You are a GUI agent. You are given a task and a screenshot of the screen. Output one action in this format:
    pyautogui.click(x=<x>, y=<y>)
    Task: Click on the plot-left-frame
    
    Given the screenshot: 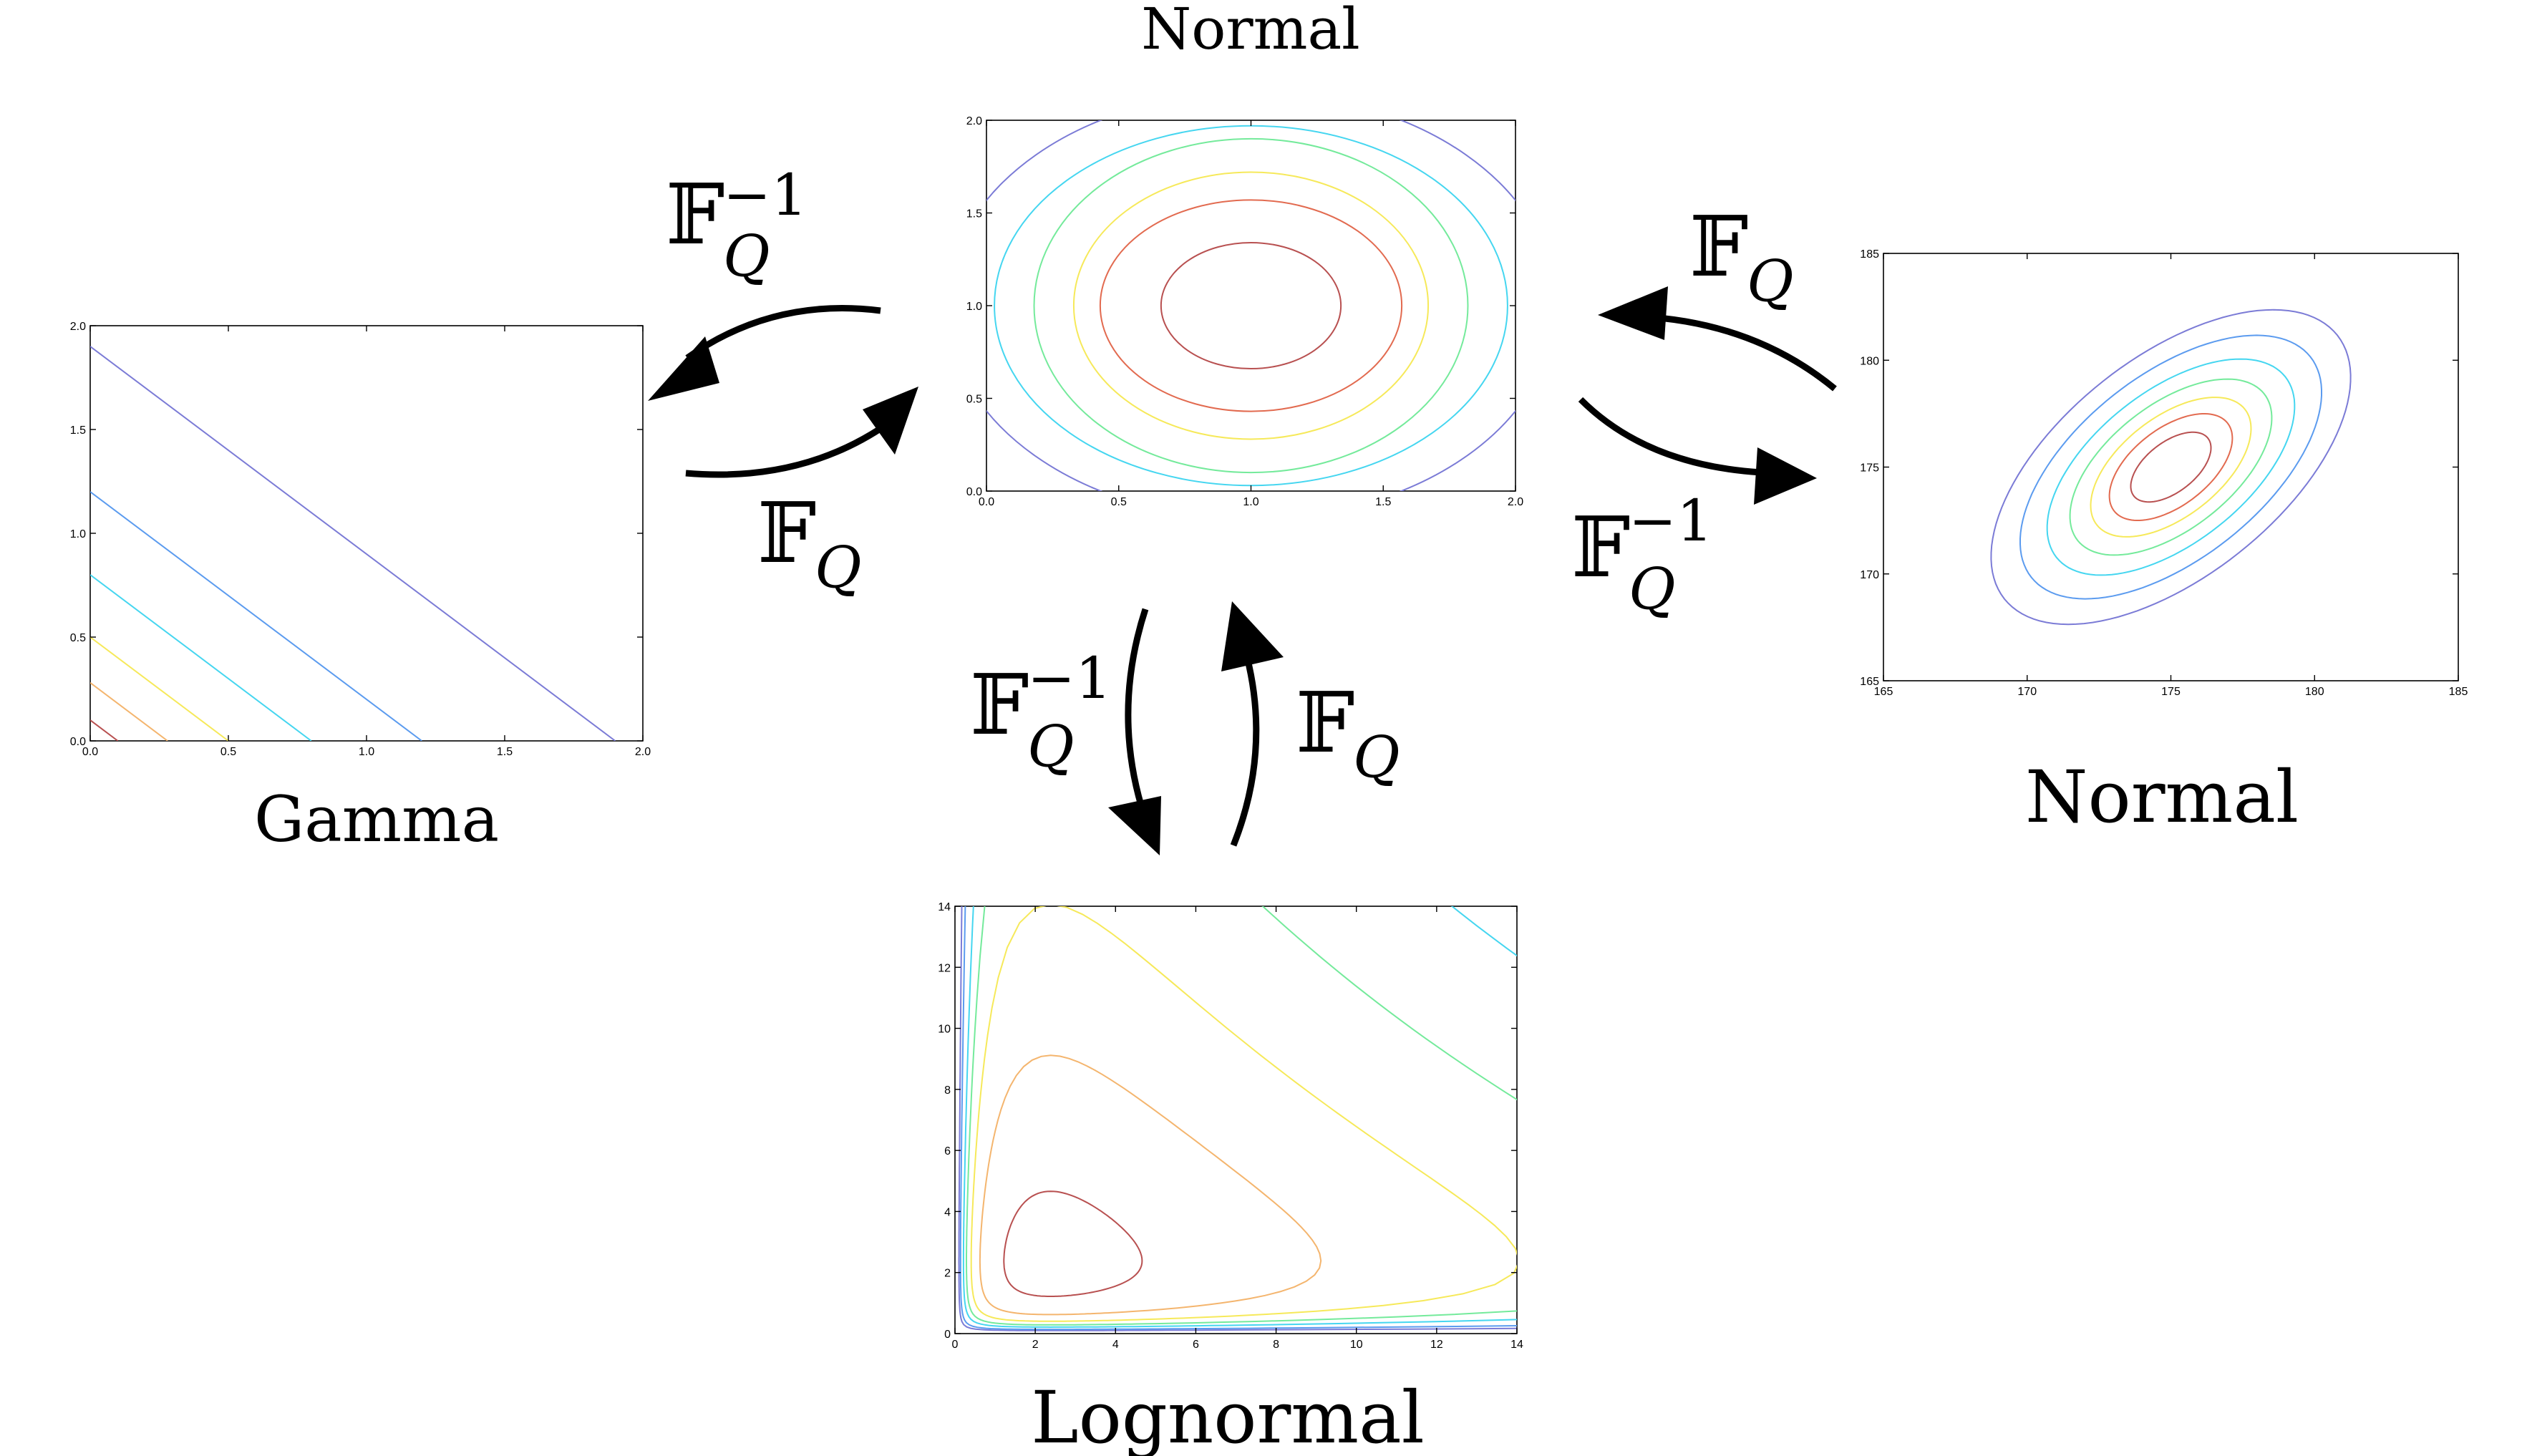 What is the action you would take?
    pyautogui.click(x=366, y=533)
    